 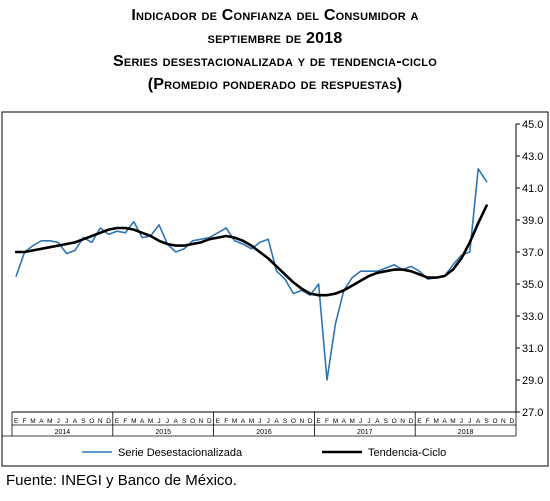 What do you see at coordinates (180, 453) in the screenshot?
I see `legend-seasonal-label: Serie Desestacionalizada` at bounding box center [180, 453].